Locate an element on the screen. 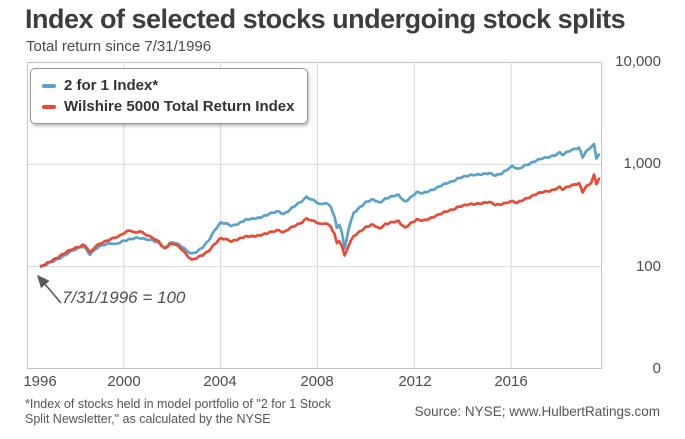  legend-label: 2 for 1 Index* is located at coordinates (111, 85).